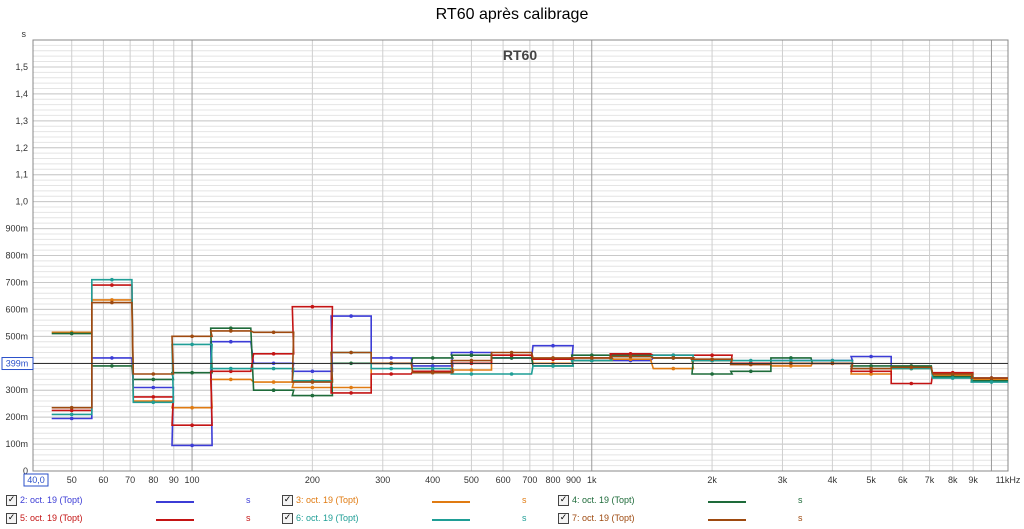 The height and width of the screenshot is (529, 1024). Describe the element at coordinates (529, 480) in the screenshot. I see `x-tick-label: 700` at that location.